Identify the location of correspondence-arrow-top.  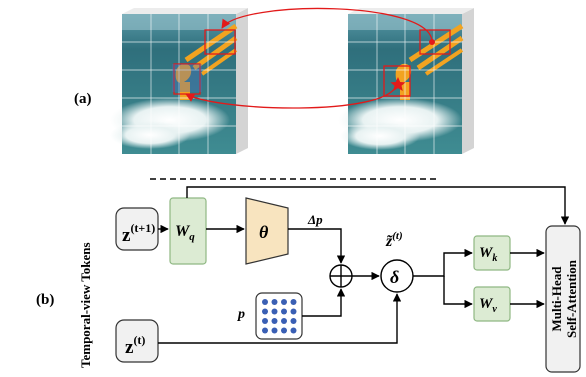
(327, 25).